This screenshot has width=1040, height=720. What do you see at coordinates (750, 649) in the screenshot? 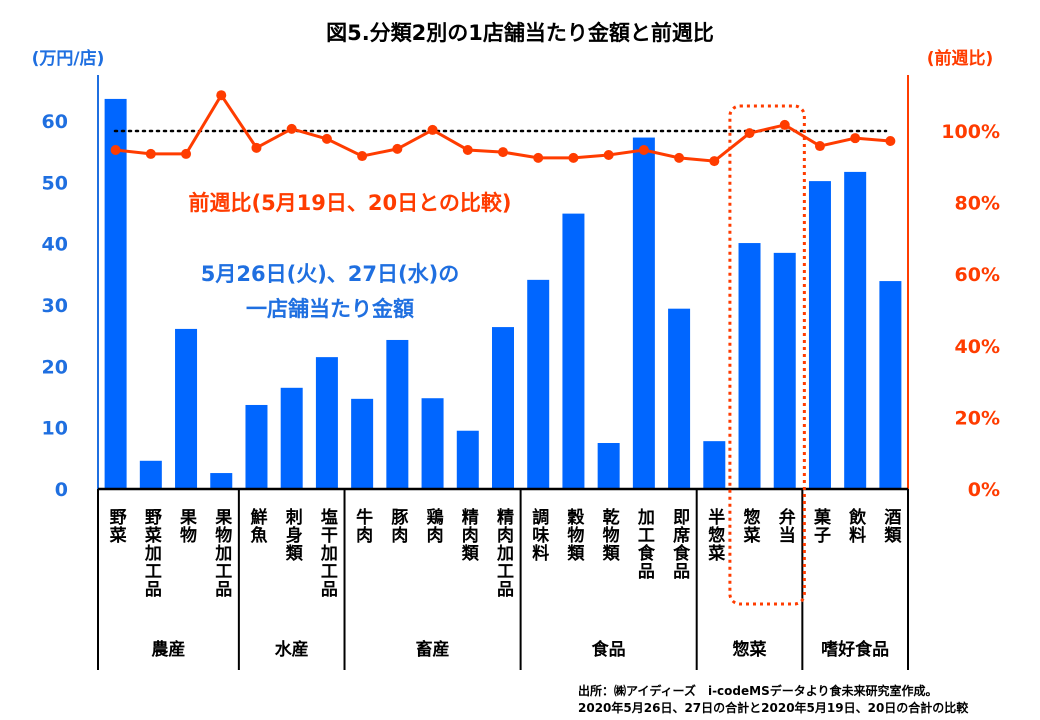
I see `group-label: 惣菜` at bounding box center [750, 649].